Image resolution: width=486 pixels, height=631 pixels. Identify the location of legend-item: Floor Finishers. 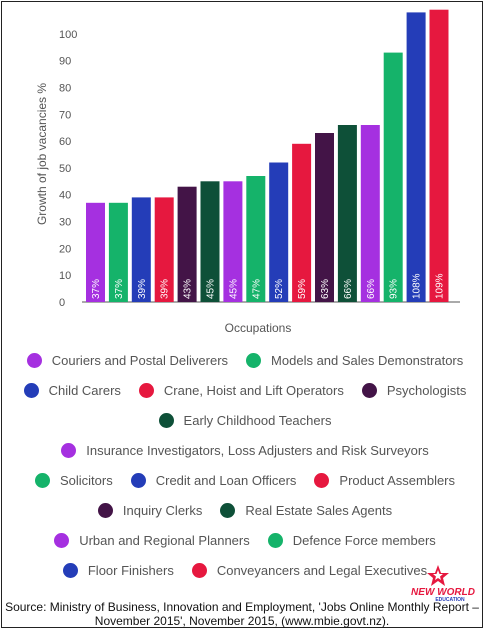
(118, 570).